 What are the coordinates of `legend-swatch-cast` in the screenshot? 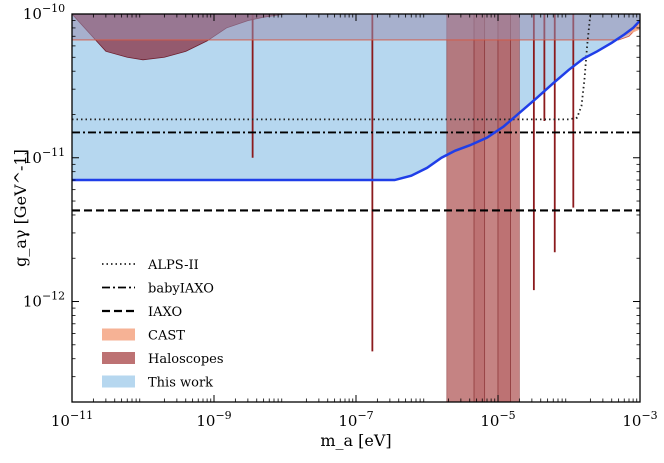 It's located at (118, 334).